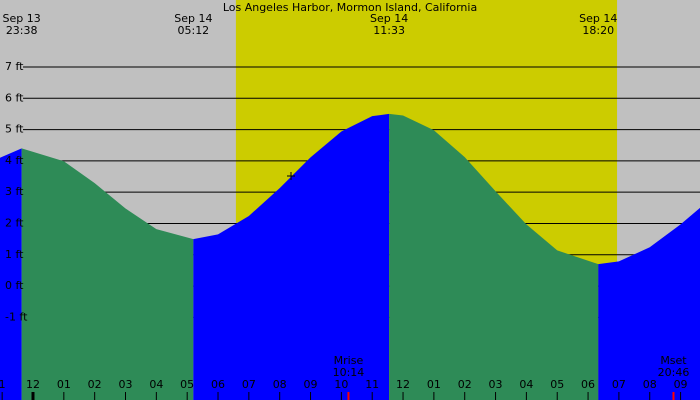 The height and width of the screenshot is (400, 700). Describe the element at coordinates (14, 191) in the screenshot. I see `y-tick-label: 3 ft` at that location.